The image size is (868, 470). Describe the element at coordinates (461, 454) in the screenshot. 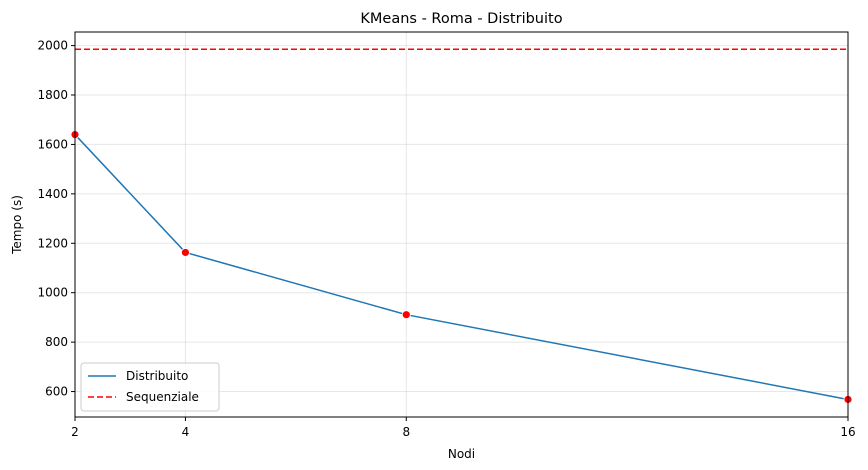

I see `x-axis-label: Nodi` at that location.